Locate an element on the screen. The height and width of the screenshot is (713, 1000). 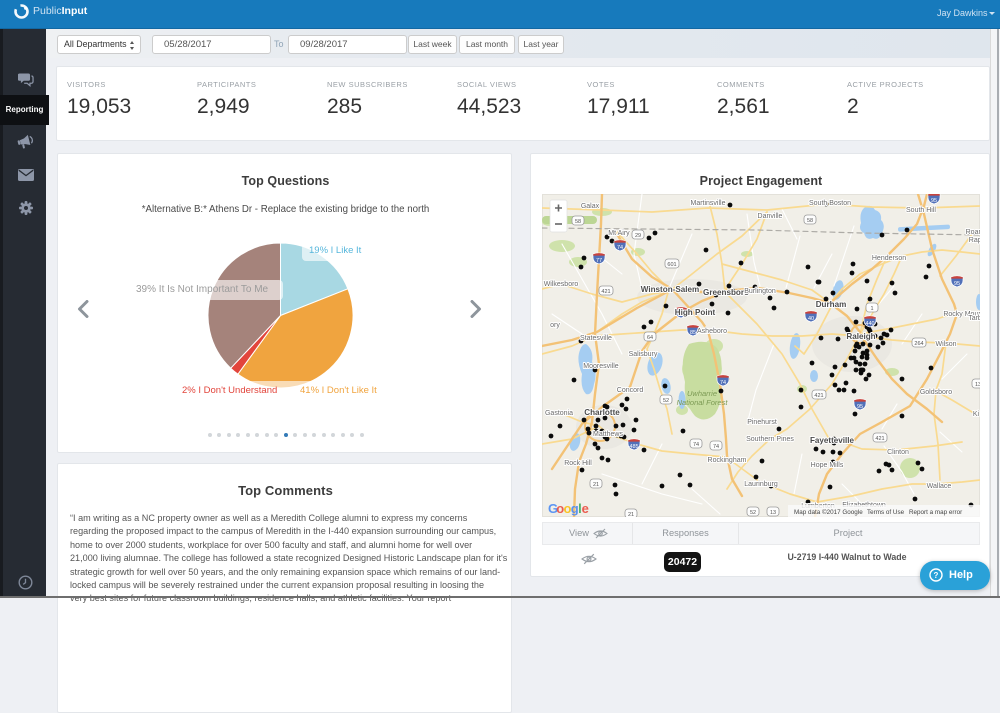
svg-text: Rock Hill is located at coordinates (578, 463).